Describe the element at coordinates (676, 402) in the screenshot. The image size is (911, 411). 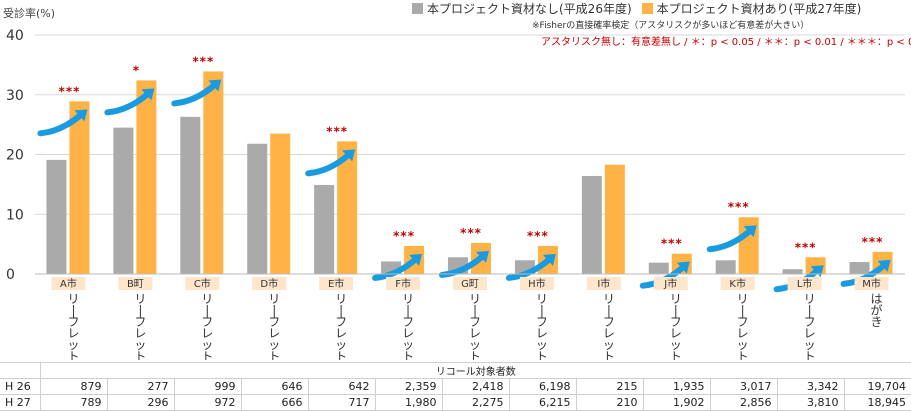
I see `table-cell: 1,902` at that location.